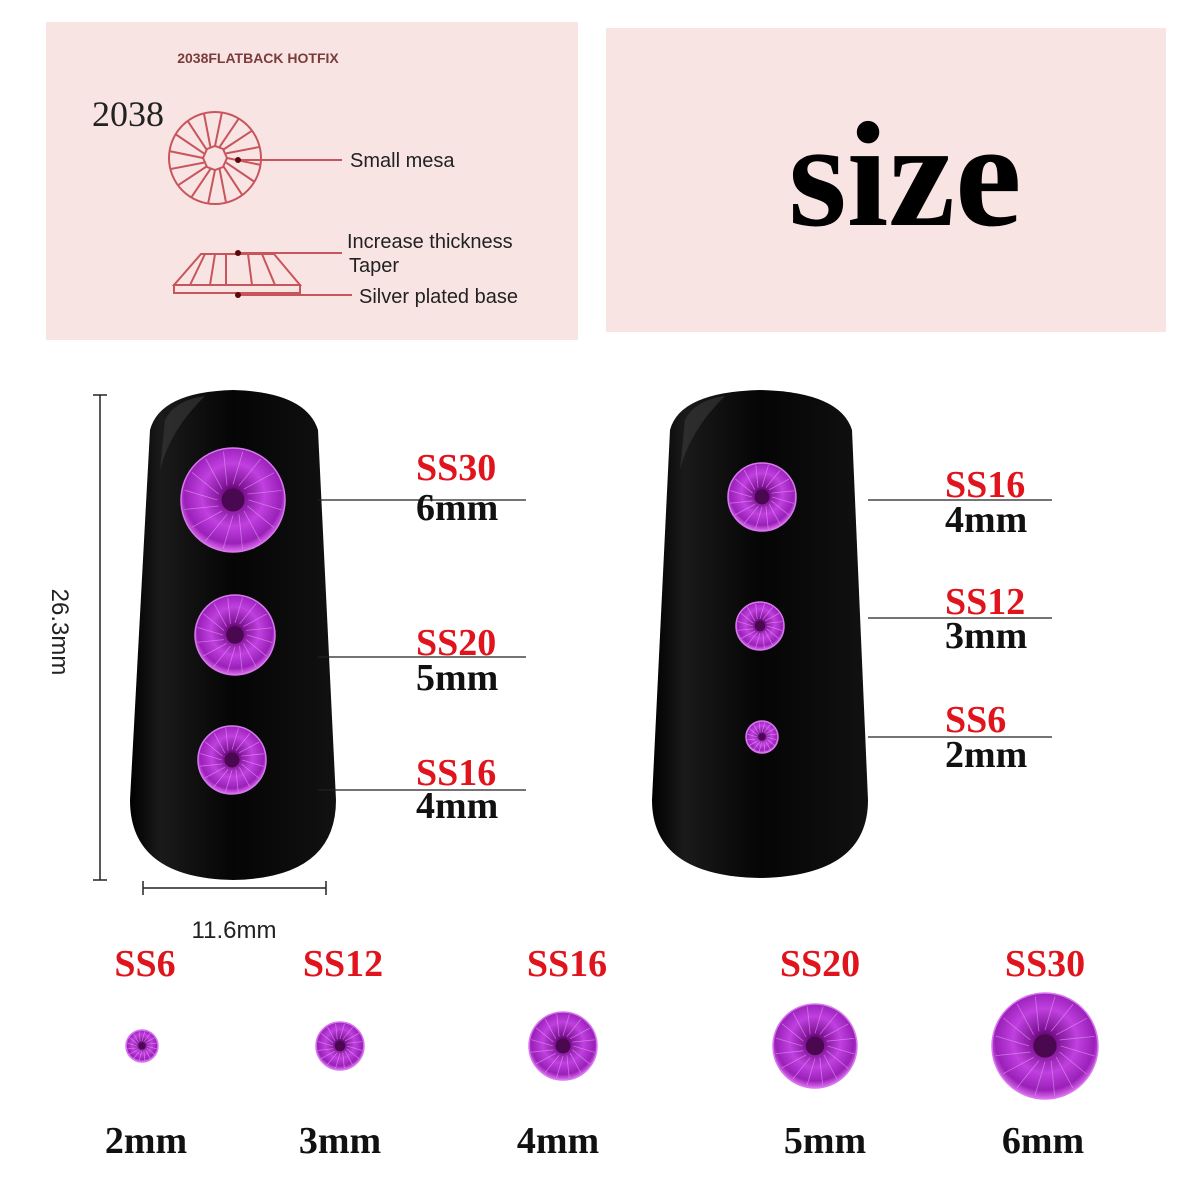  I want to click on size-row-ss-label: SS12, so click(343, 964).